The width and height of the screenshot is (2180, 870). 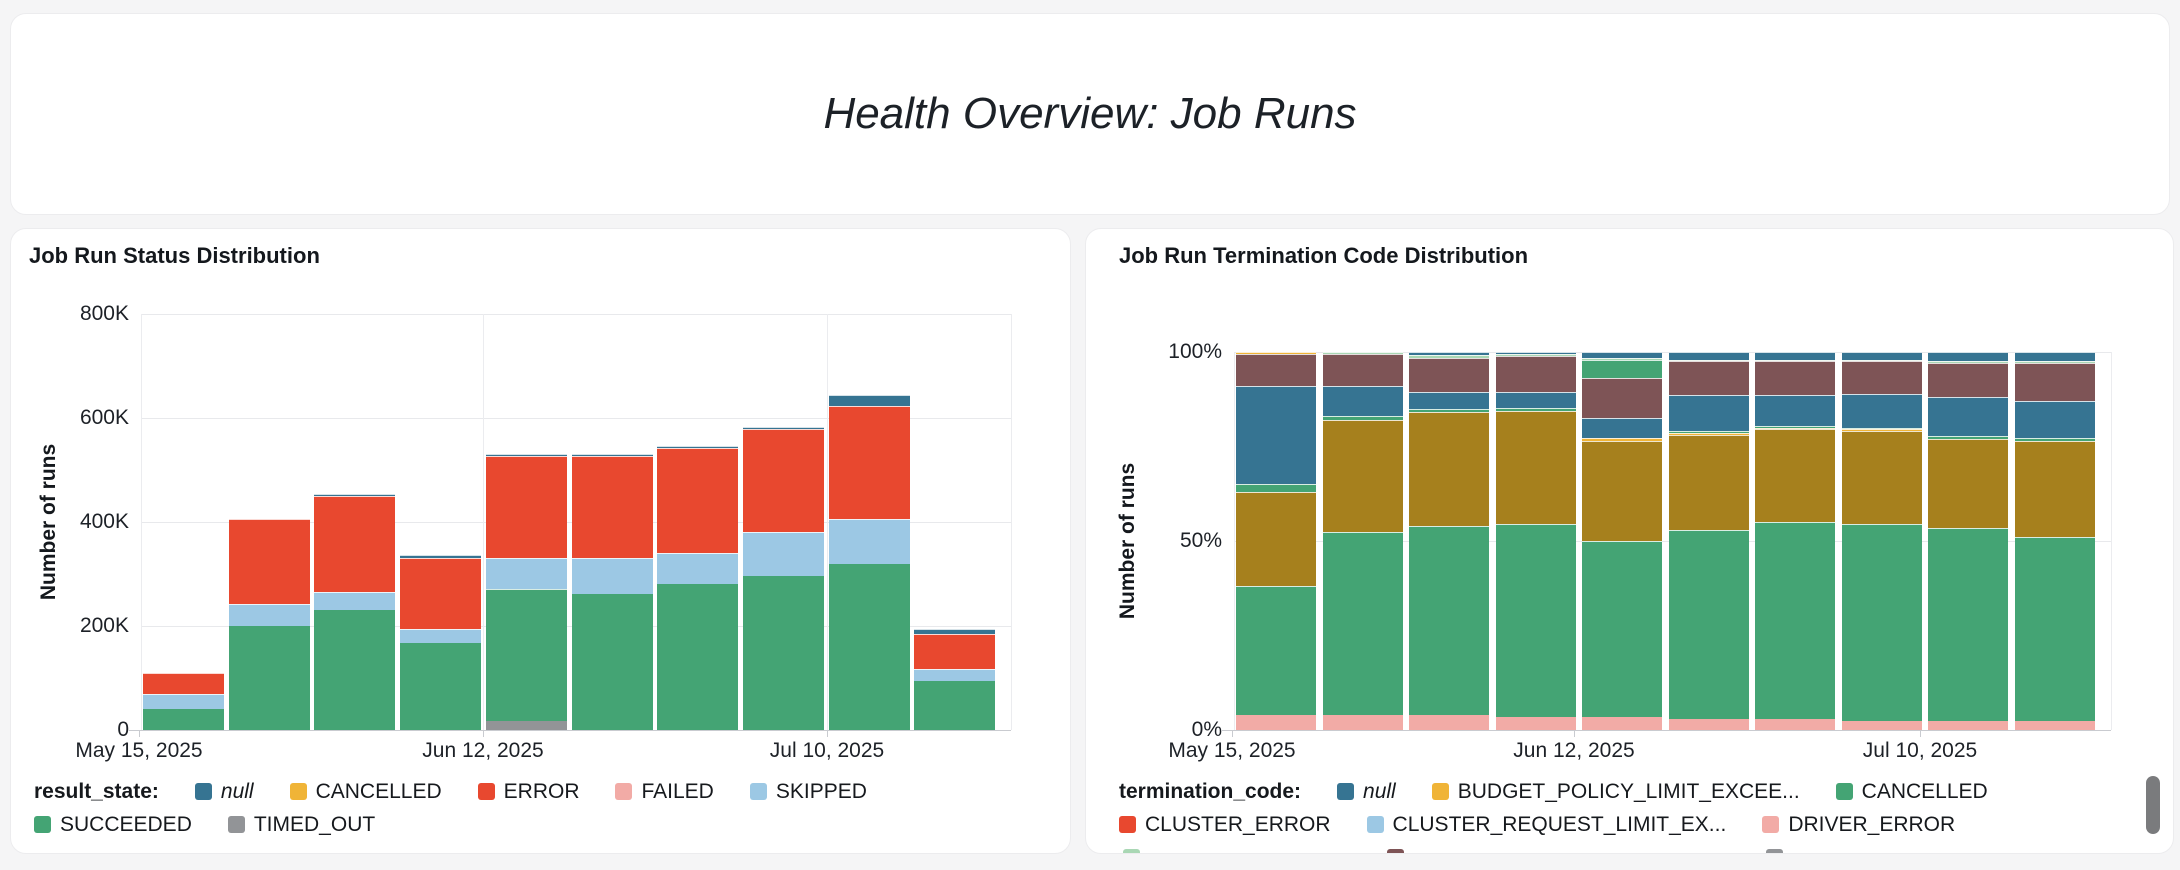 What do you see at coordinates (528, 792) in the screenshot?
I see `legend-item: ERROR` at bounding box center [528, 792].